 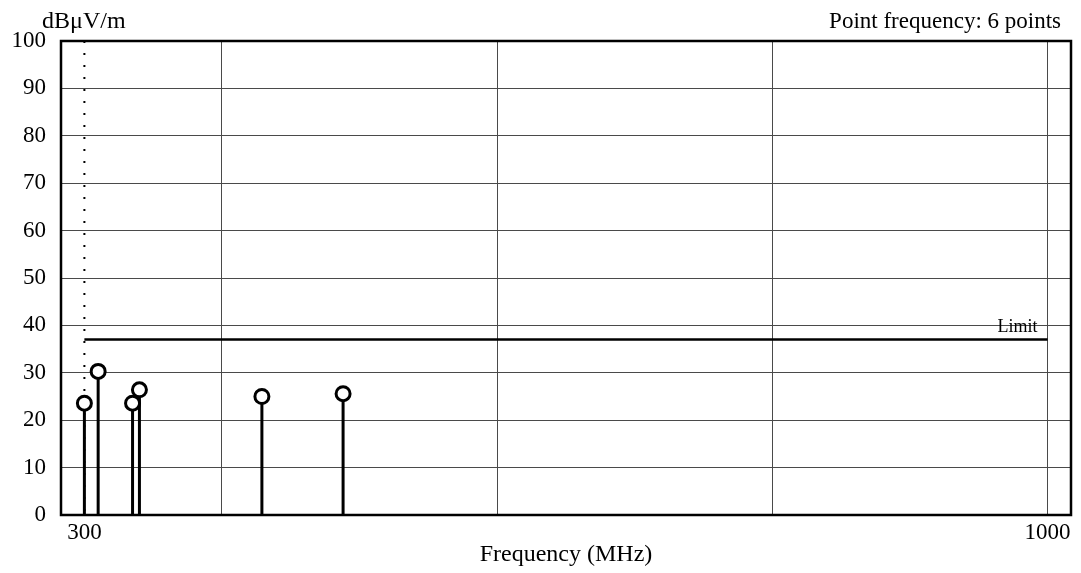 What do you see at coordinates (34, 277) in the screenshot?
I see `y-tick-label: 50` at bounding box center [34, 277].